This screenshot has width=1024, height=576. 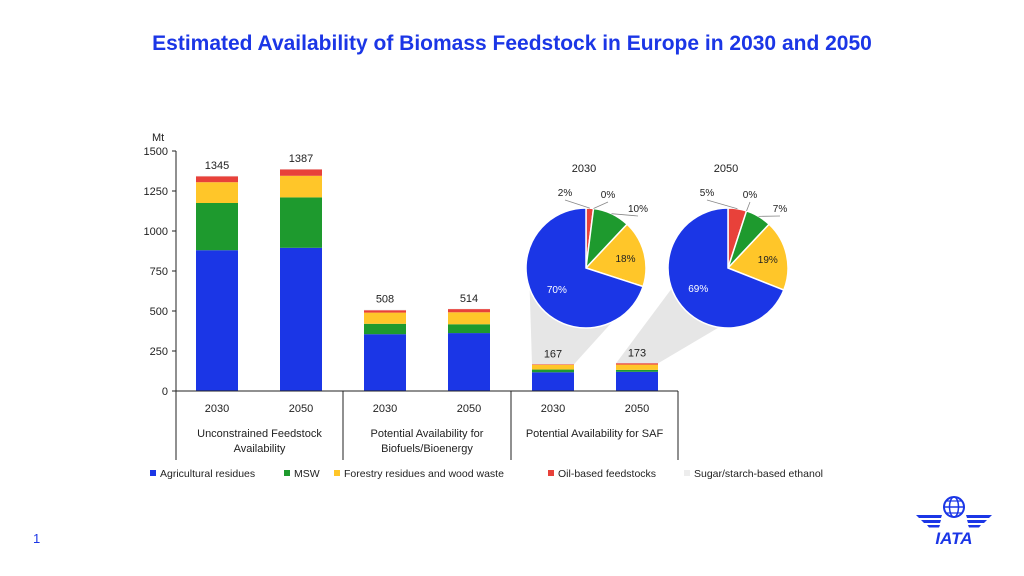 I want to click on bar-total-label: 167, so click(x=553, y=354).